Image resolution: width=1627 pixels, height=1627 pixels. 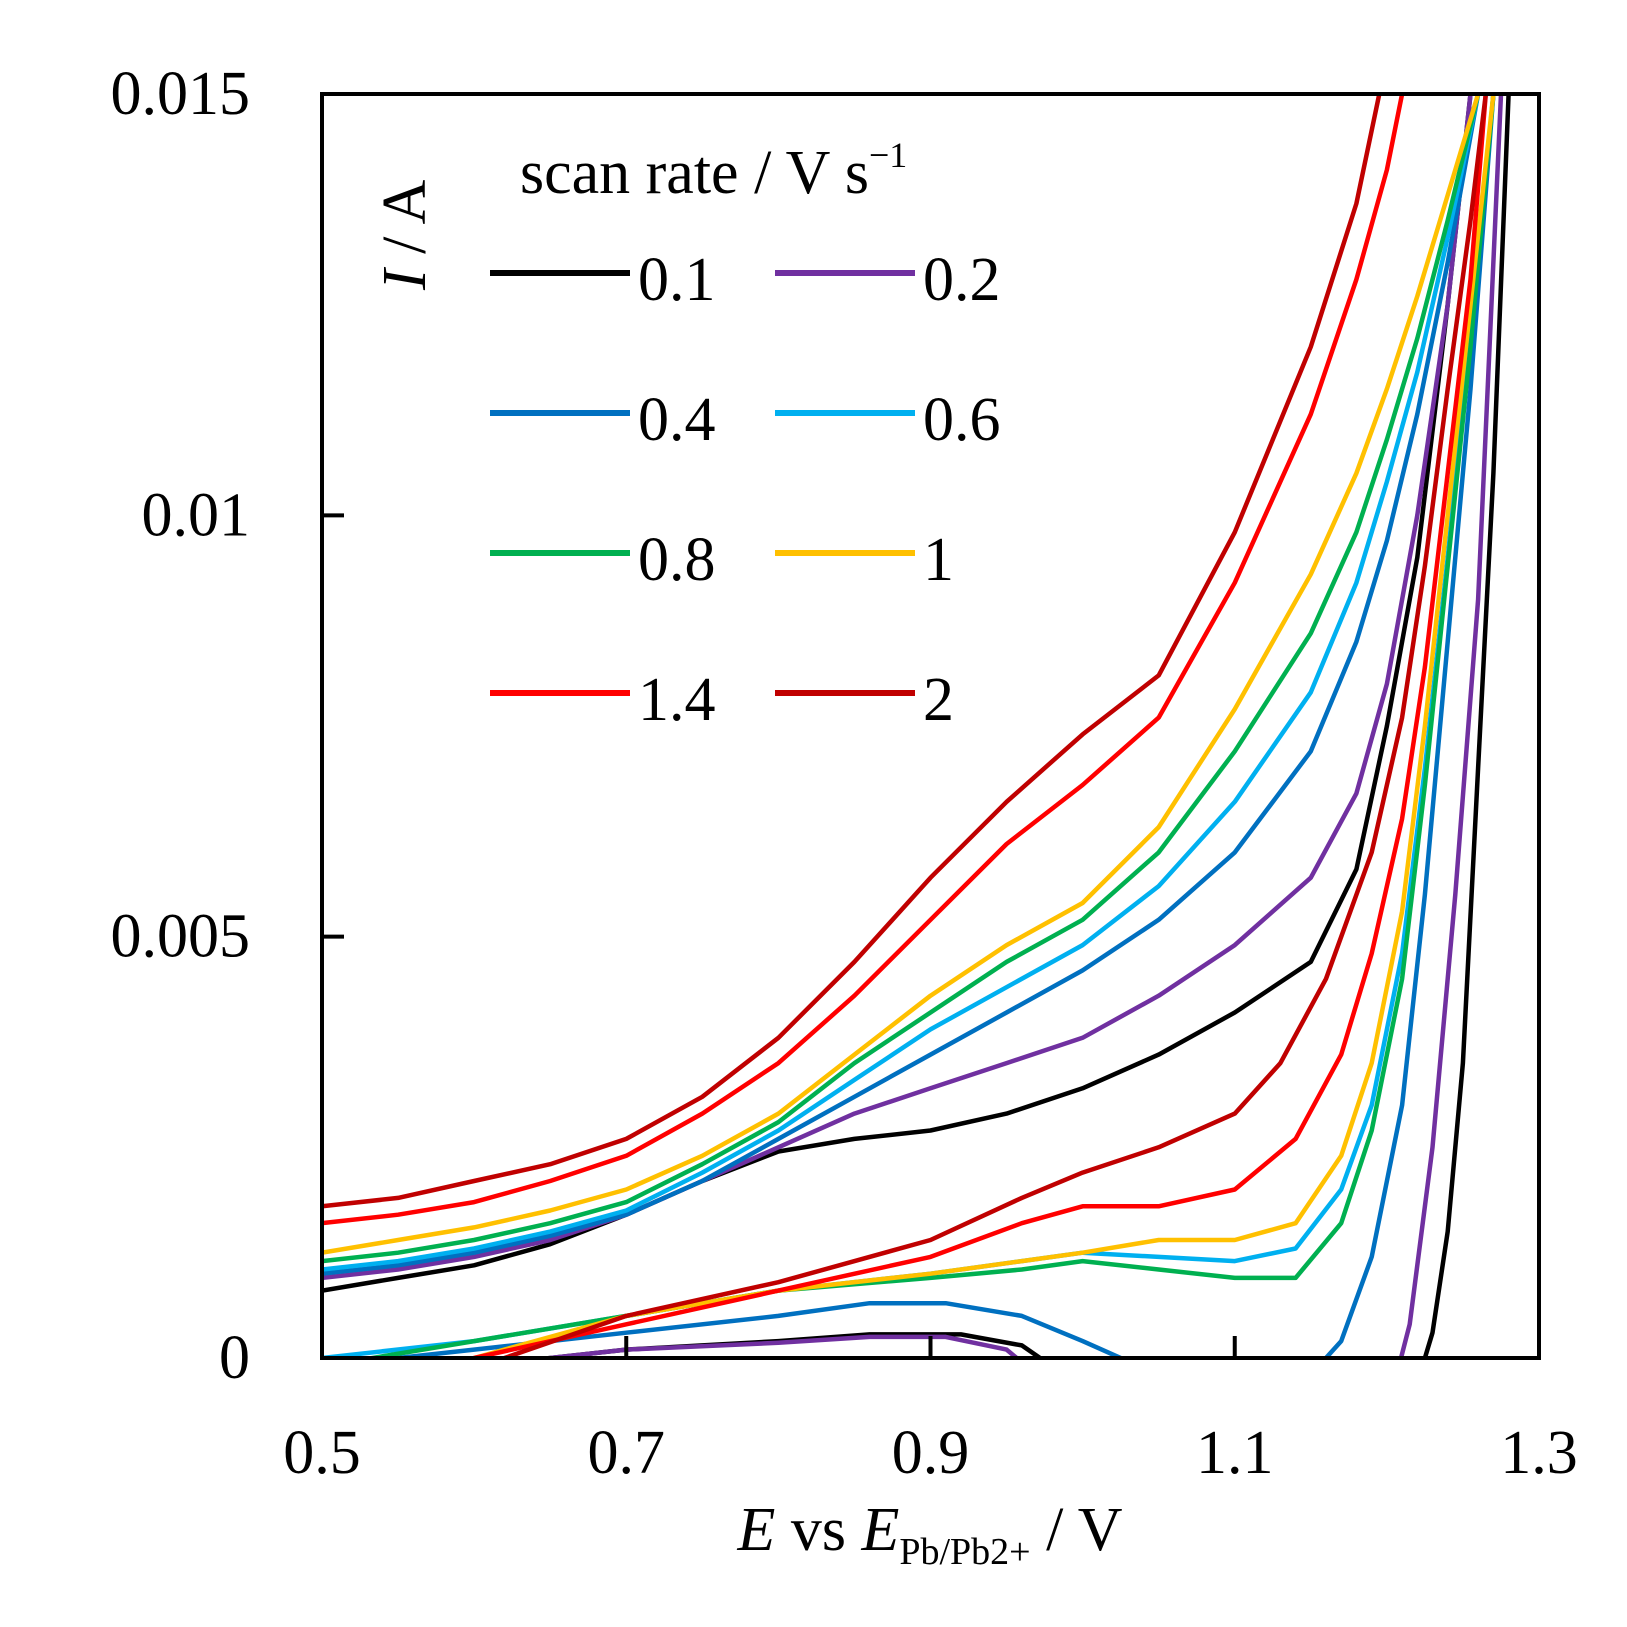 What do you see at coordinates (755, 1530) in the screenshot?
I see `x-axis-label-symbol: E` at bounding box center [755, 1530].